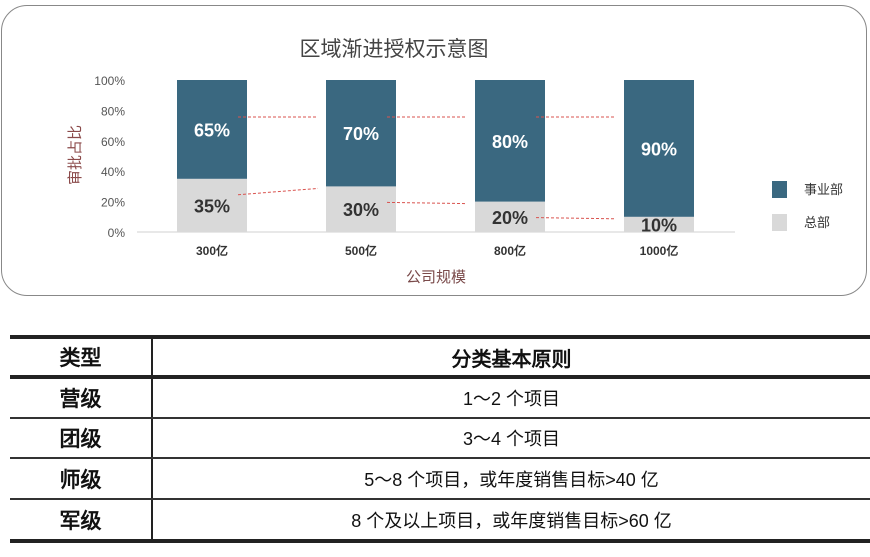  I want to click on table-row: 军级 8 个及以上项目，或年度销售目标>60 亿, so click(440, 521).